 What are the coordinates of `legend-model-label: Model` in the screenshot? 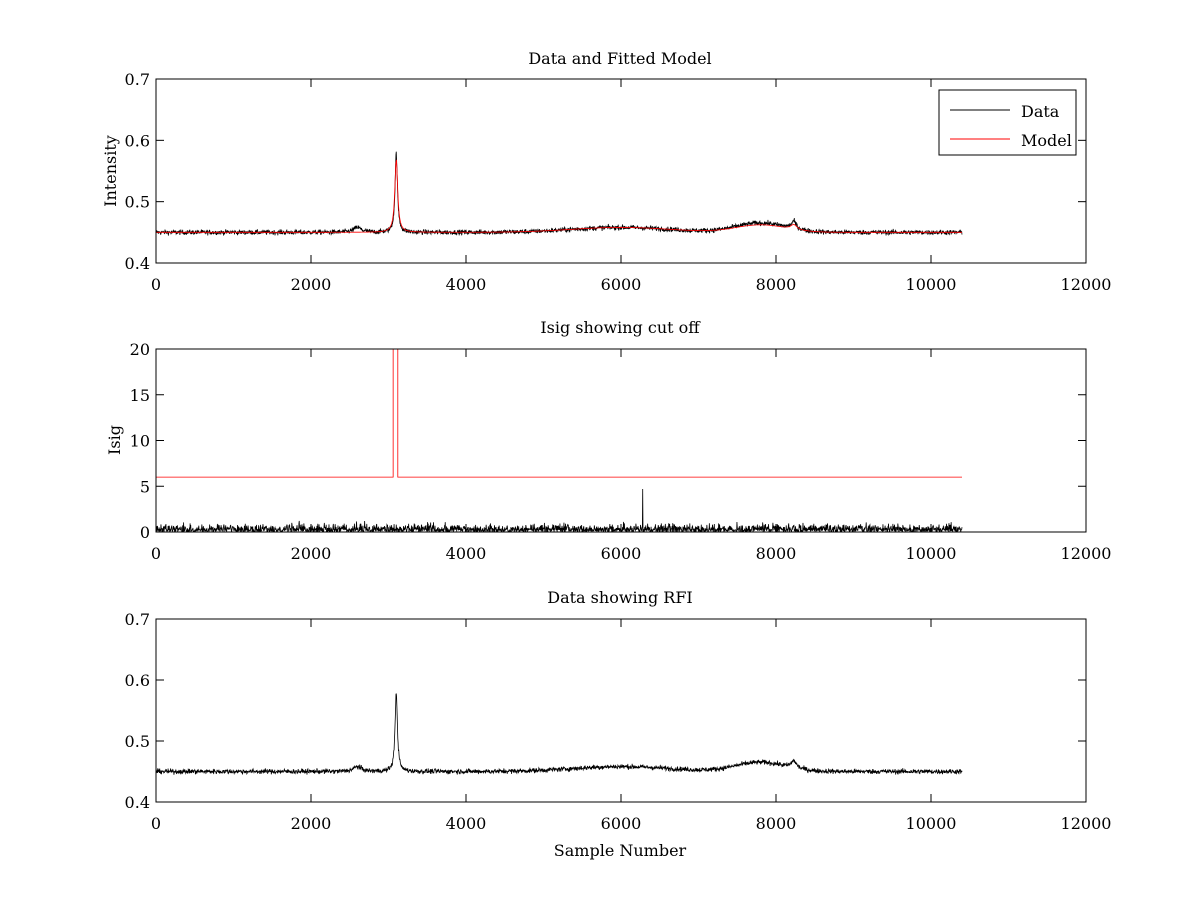 It's located at (1046, 140).